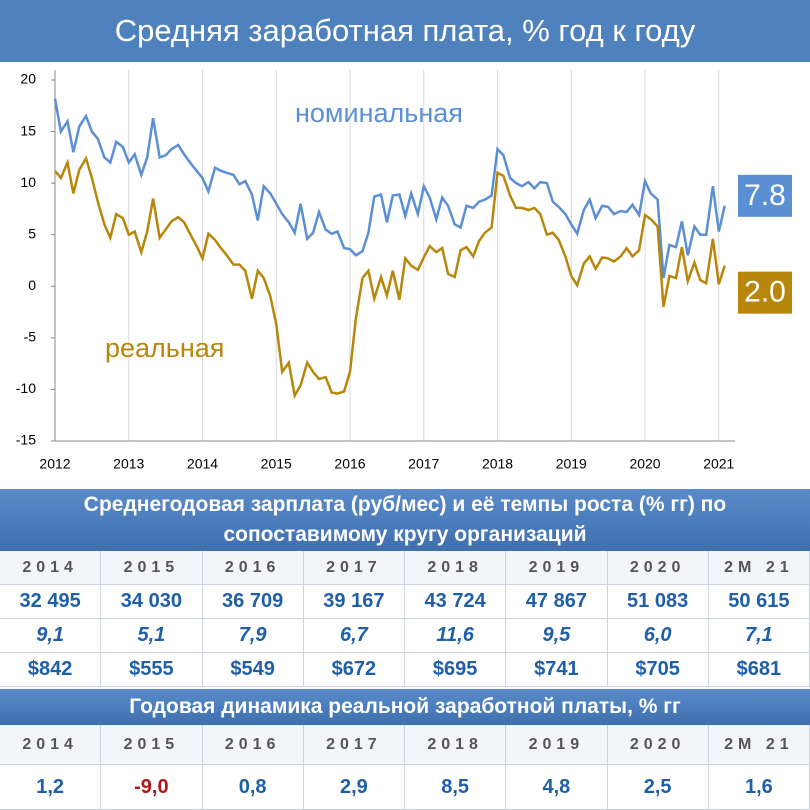  I want to click on title-band, so click(405, 31).